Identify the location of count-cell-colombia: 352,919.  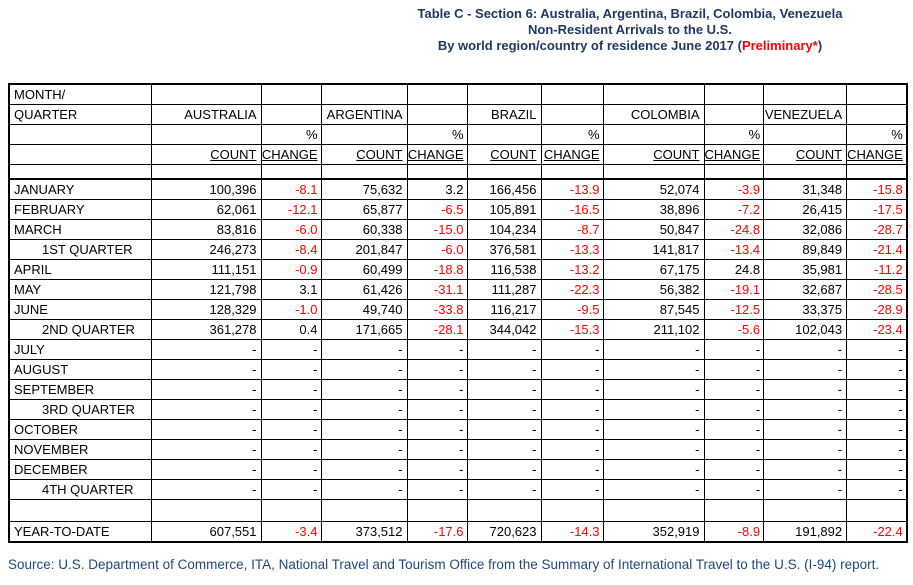
(653, 531).